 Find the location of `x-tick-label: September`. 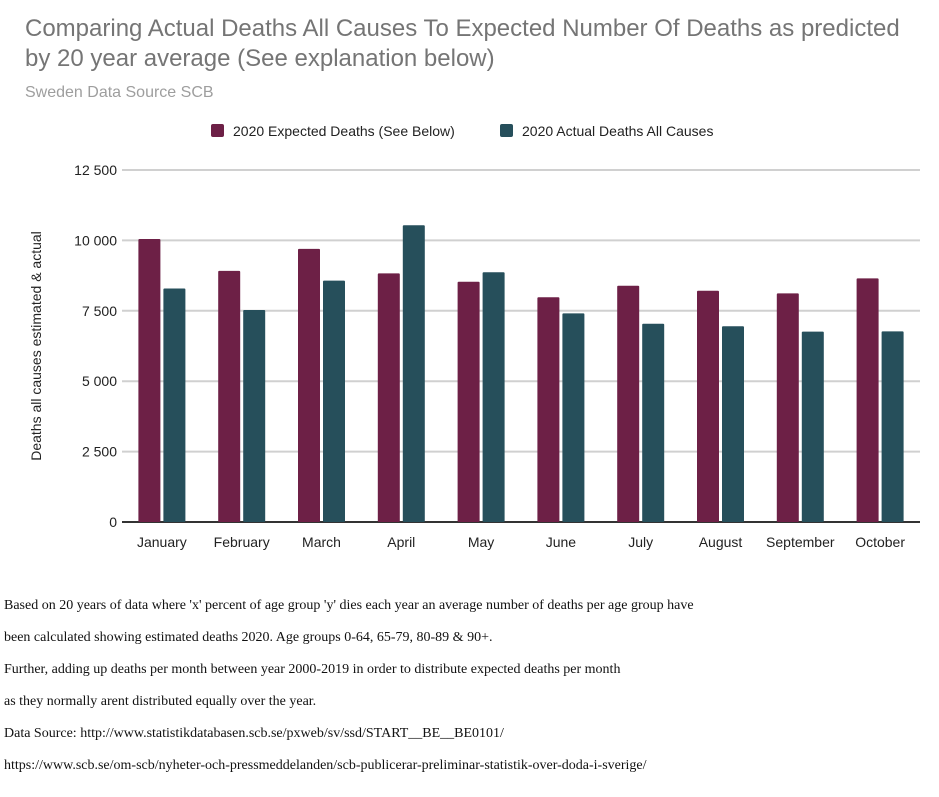

x-tick-label: September is located at coordinates (800, 542).